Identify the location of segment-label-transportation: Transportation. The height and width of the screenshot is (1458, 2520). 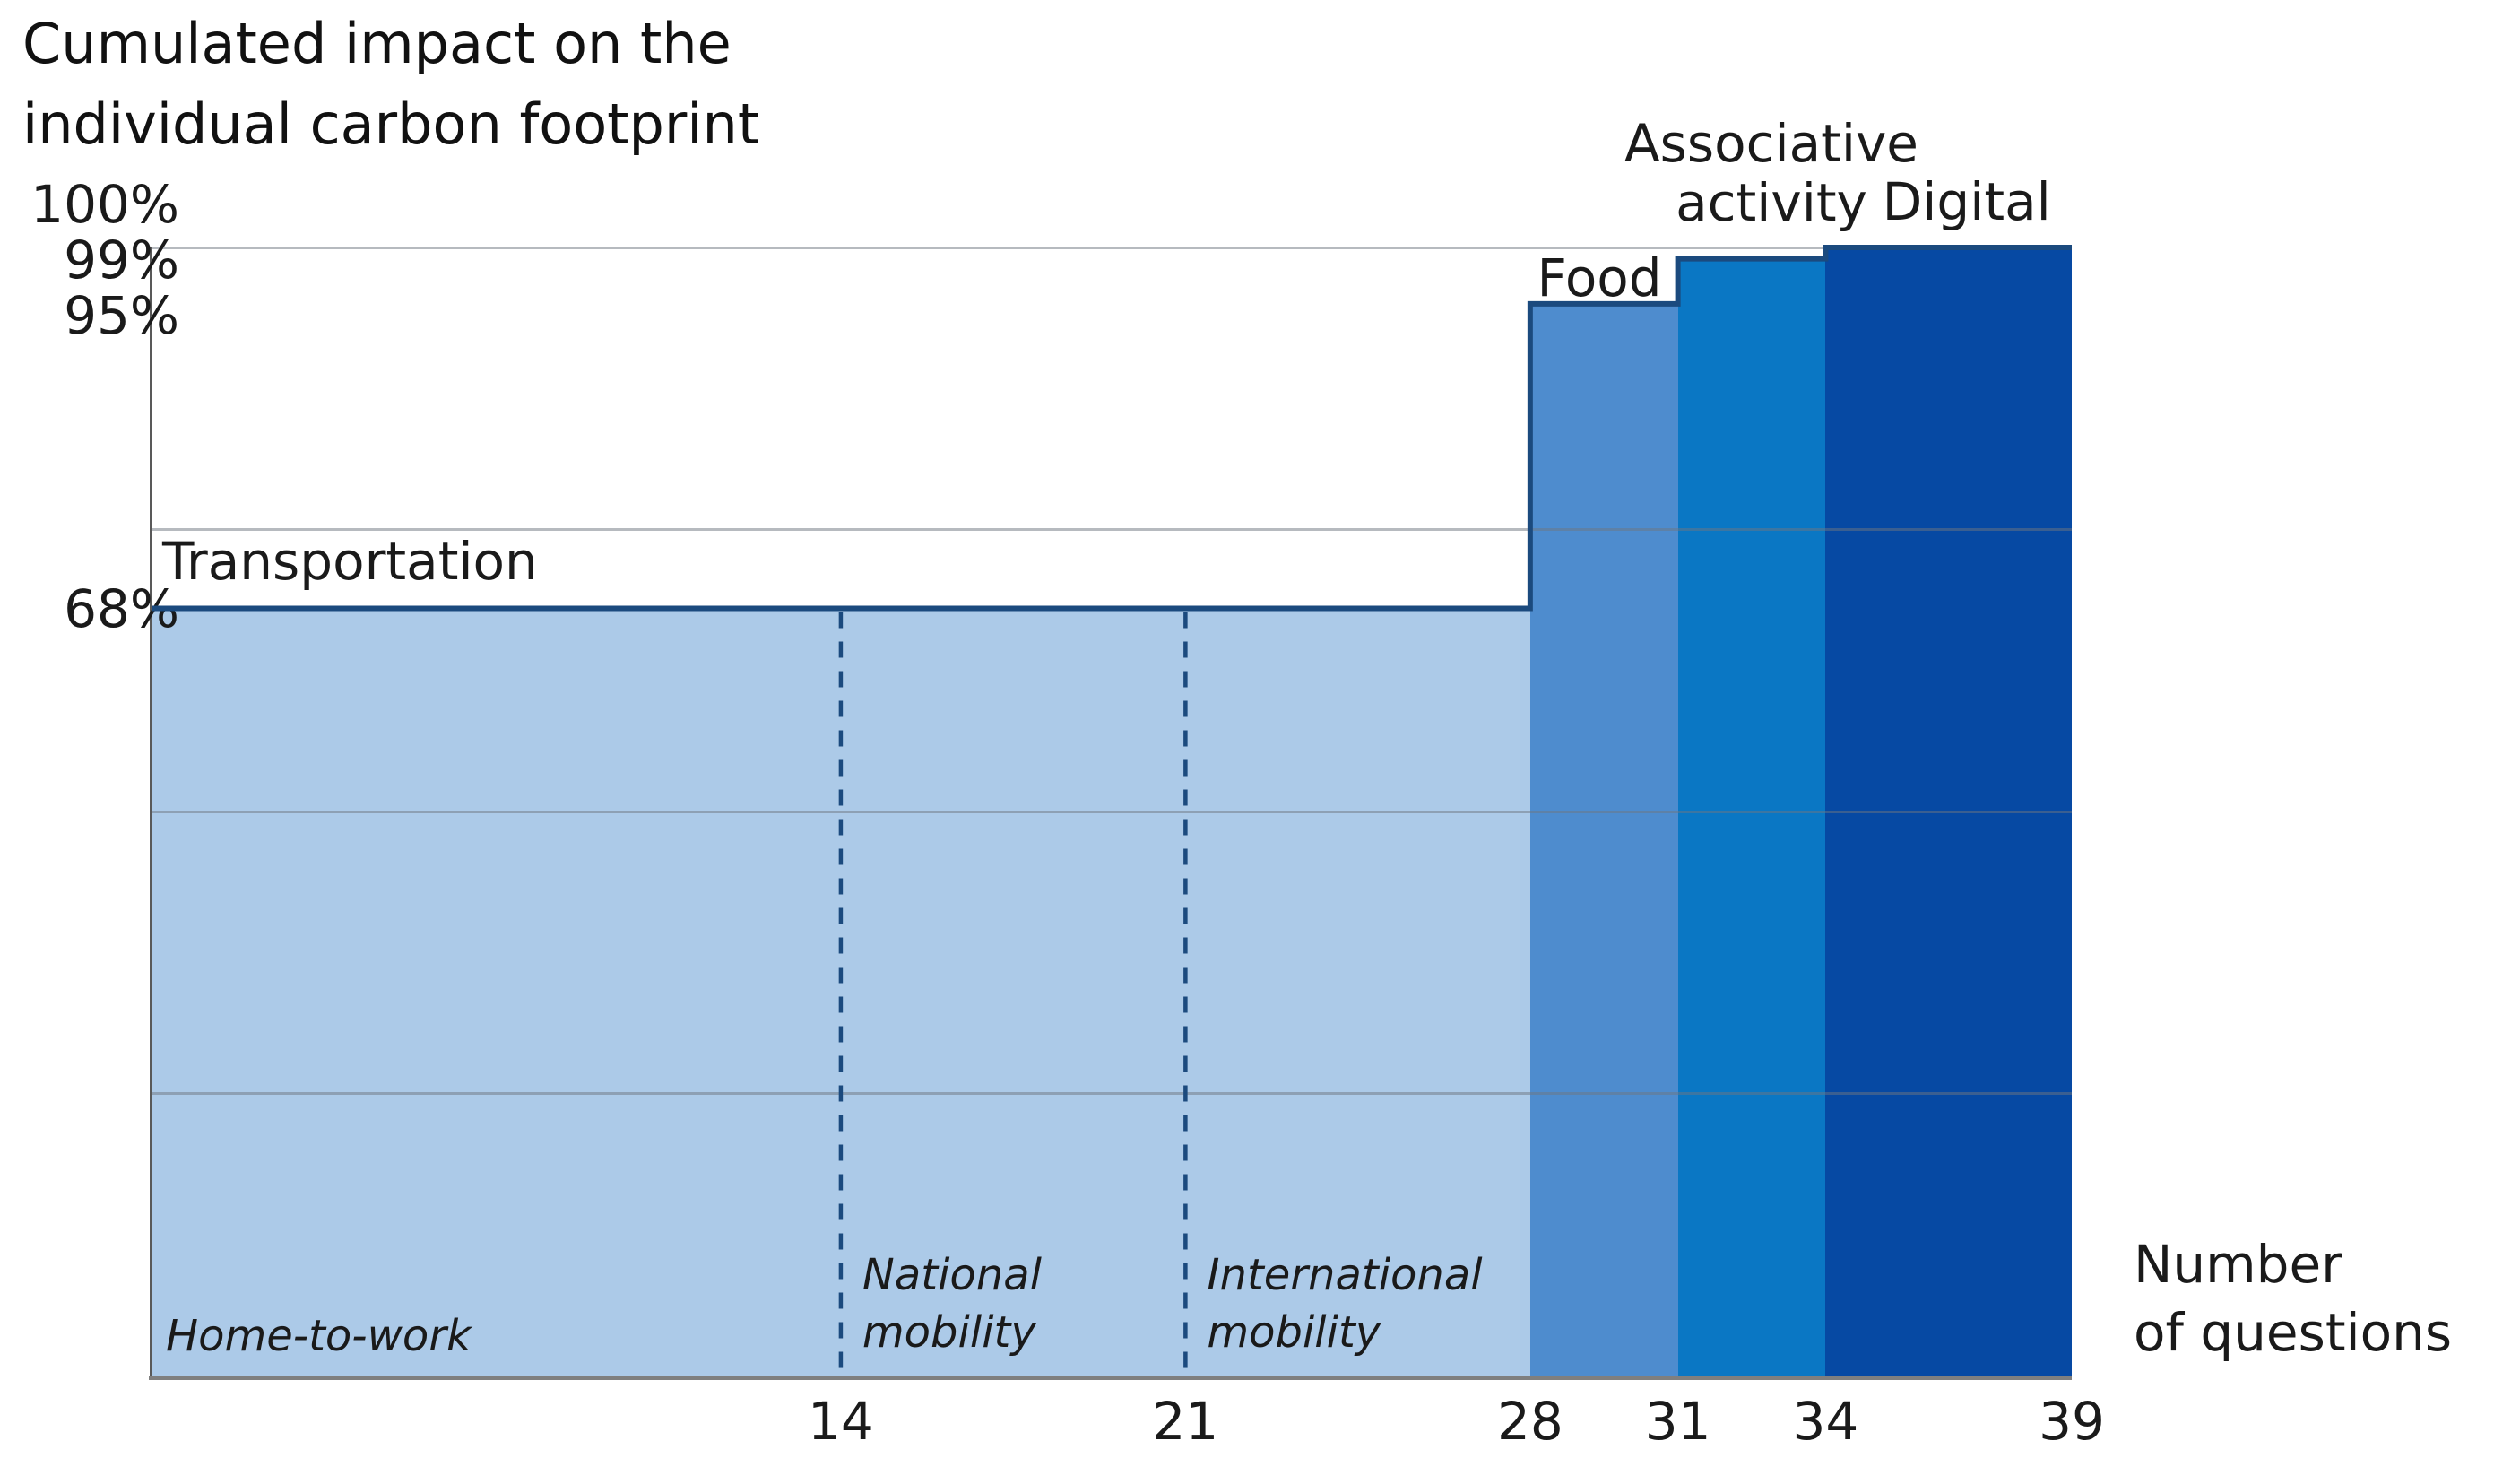
(350, 561).